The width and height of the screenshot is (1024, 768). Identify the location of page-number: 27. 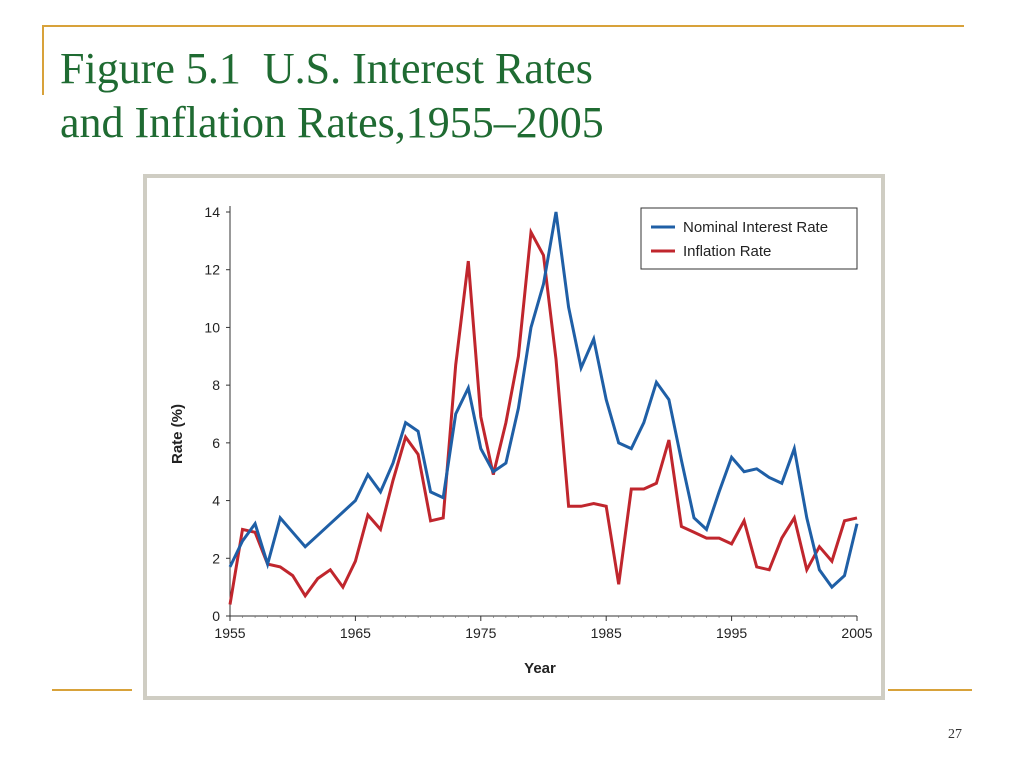
(955, 734).